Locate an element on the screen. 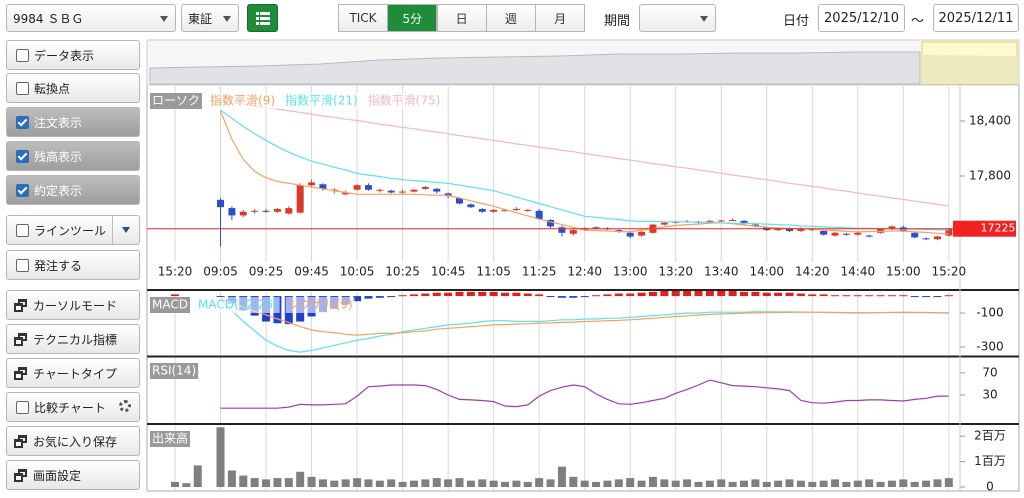 This screenshot has height=498, width=1024. sidebar-button: ラインツール is located at coordinates (73, 230).